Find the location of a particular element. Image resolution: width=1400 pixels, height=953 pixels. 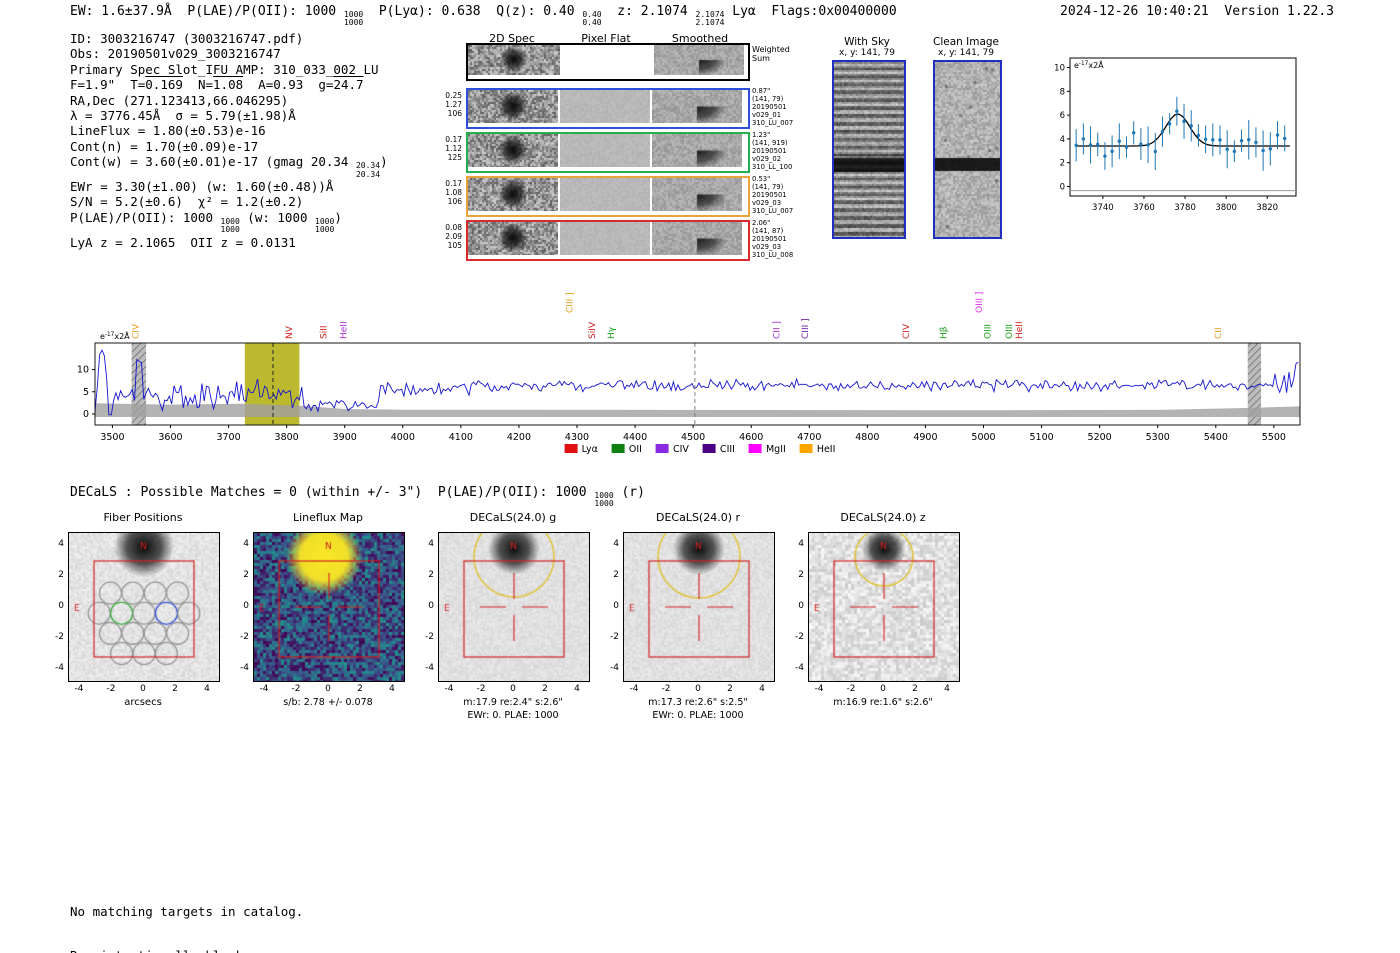

cutout-ytick: 4 is located at coordinates (246, 544).